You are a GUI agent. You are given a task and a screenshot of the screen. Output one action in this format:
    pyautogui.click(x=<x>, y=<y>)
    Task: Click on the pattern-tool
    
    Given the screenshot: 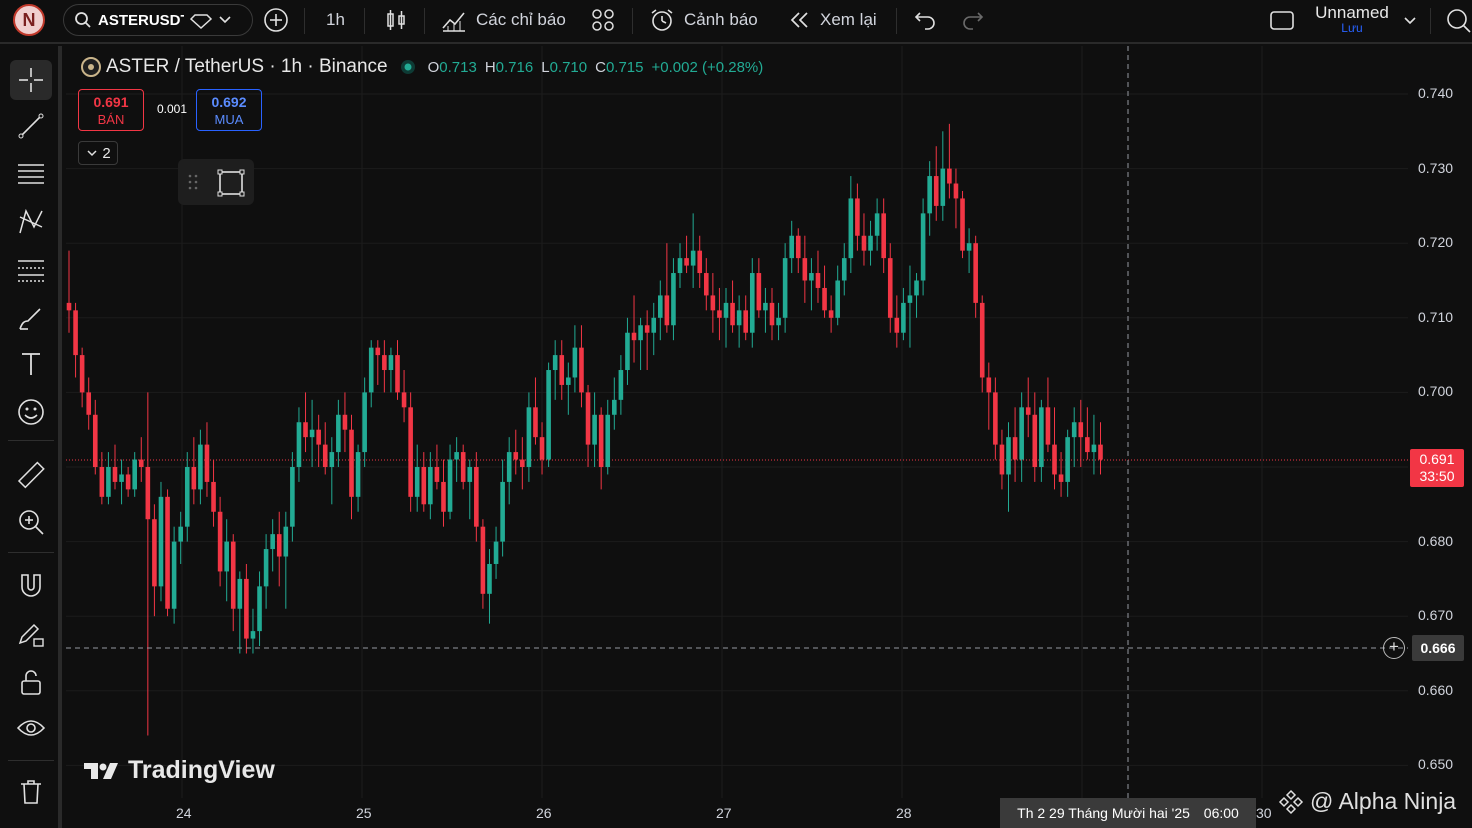 What is the action you would take?
    pyautogui.click(x=31, y=222)
    